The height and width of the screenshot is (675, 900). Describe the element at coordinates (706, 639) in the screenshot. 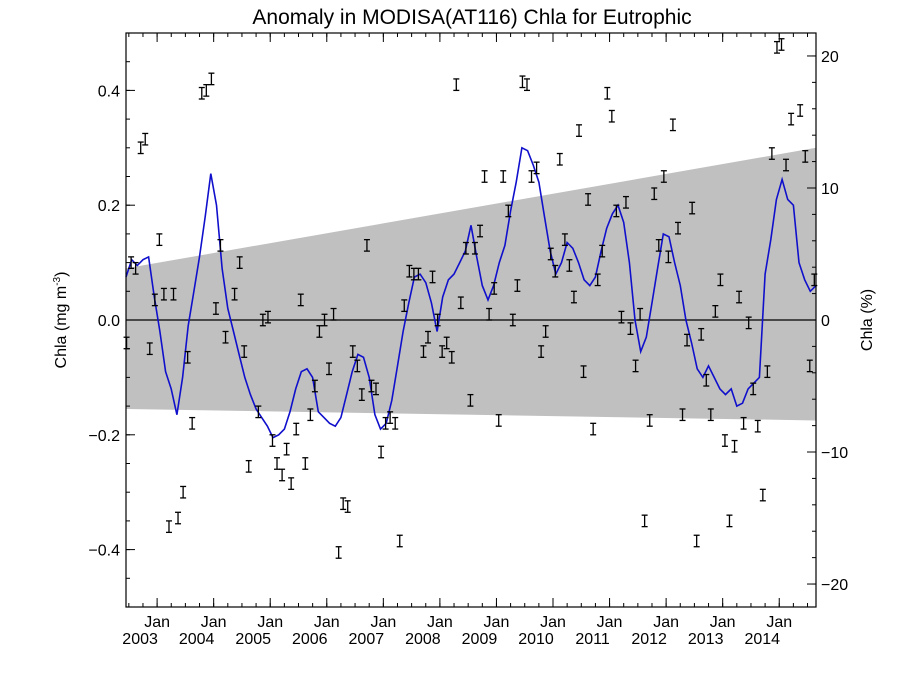

I see `x-tick-label-year: 2013` at that location.